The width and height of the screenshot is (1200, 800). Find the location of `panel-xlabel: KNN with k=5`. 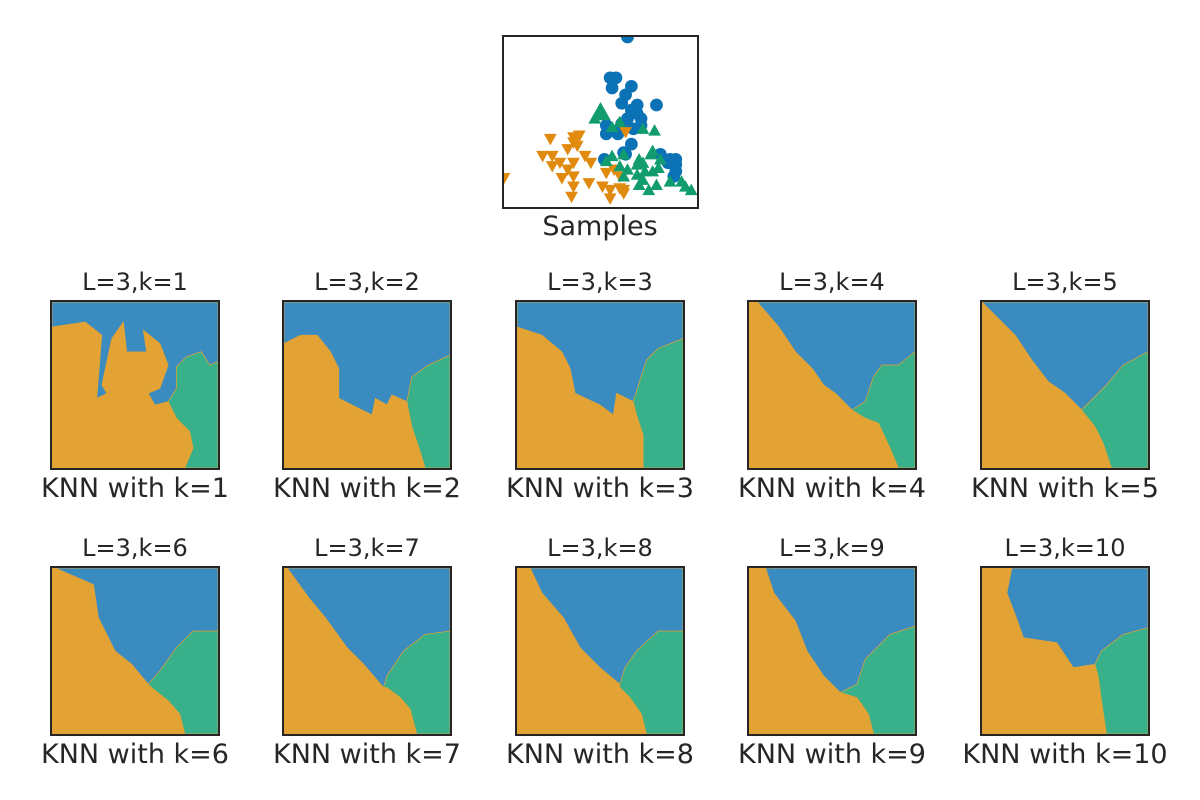

panel-xlabel: KNN with k=5 is located at coordinates (1065, 488).